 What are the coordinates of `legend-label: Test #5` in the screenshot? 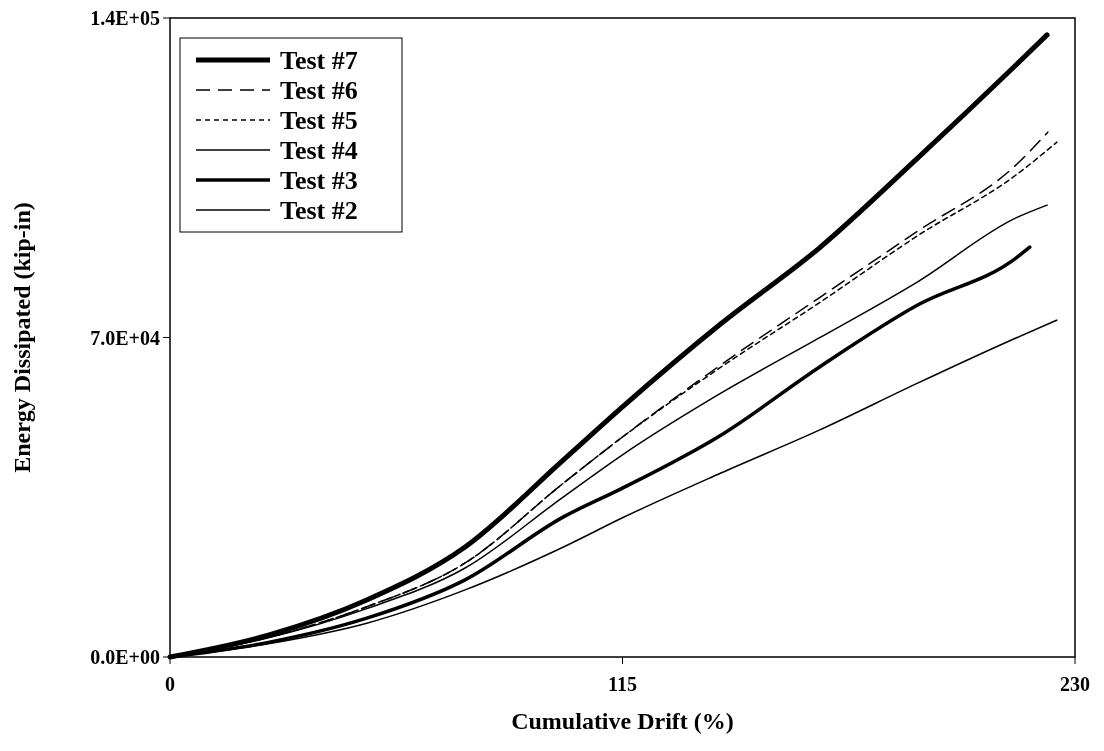 It's located at (319, 121).